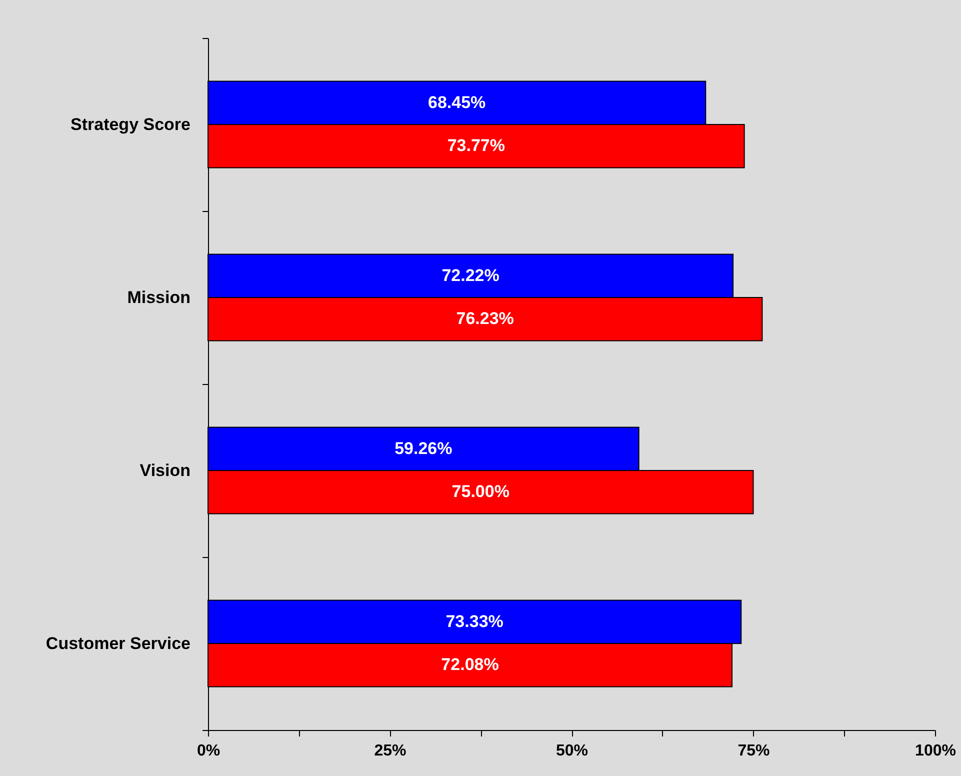 The image size is (961, 776). Describe the element at coordinates (754, 751) in the screenshot. I see `x-tick-label: 75%` at that location.